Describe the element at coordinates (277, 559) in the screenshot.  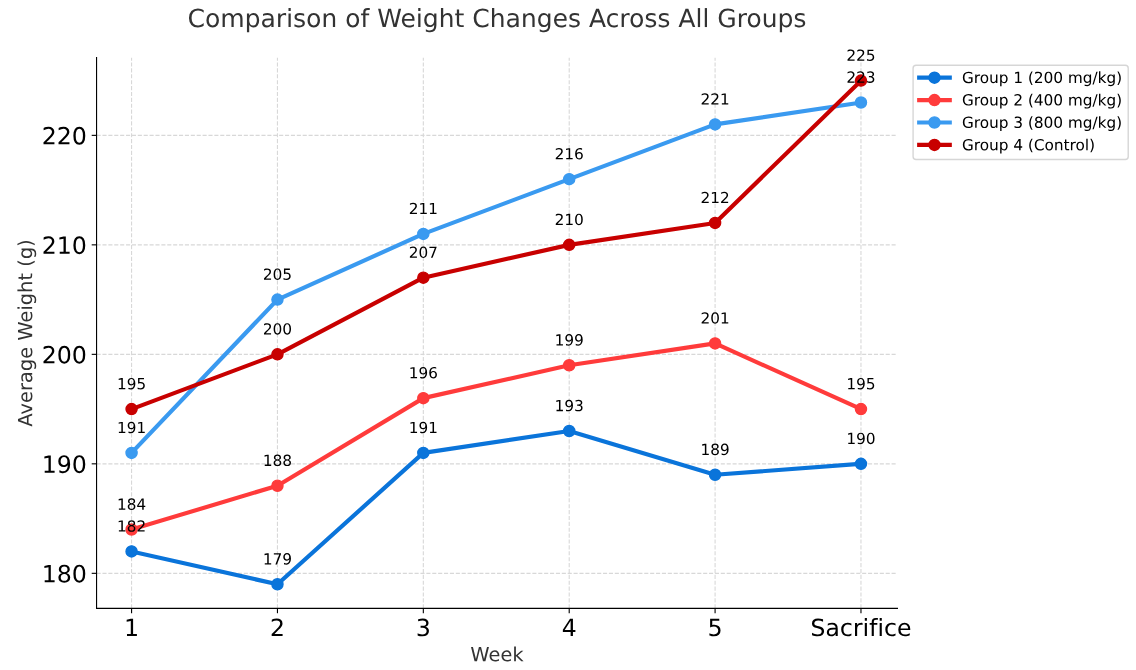
I see `data-label: 179` at that location.